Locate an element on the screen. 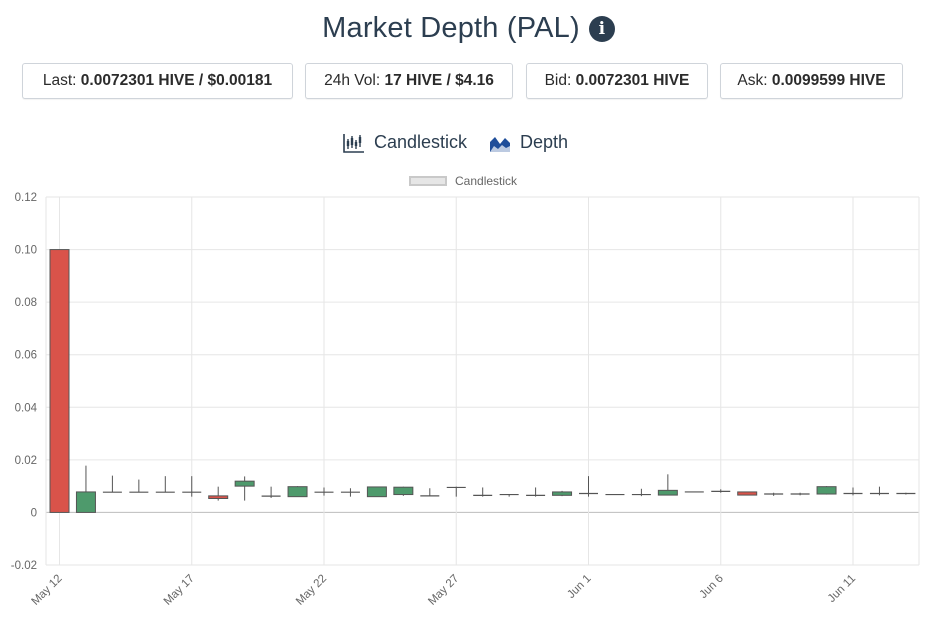  tab-candlestick: Candlestick is located at coordinates (405, 142).